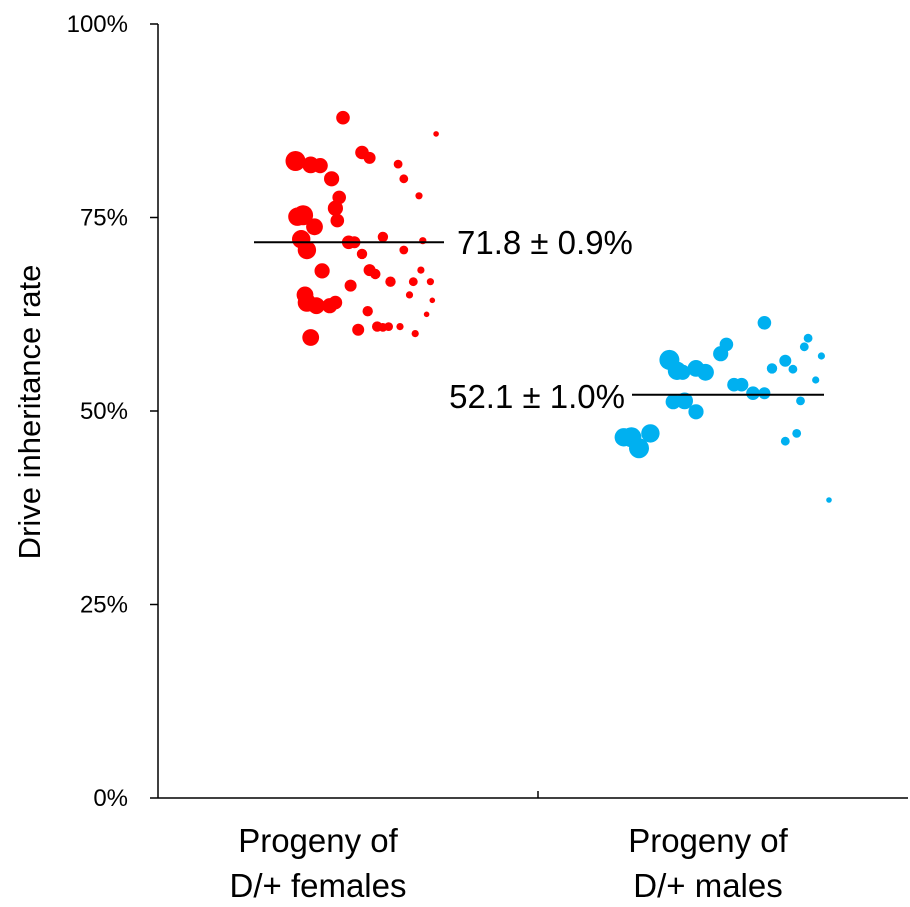  I want to click on category-label-males-line2: D/+ males, so click(707, 885).